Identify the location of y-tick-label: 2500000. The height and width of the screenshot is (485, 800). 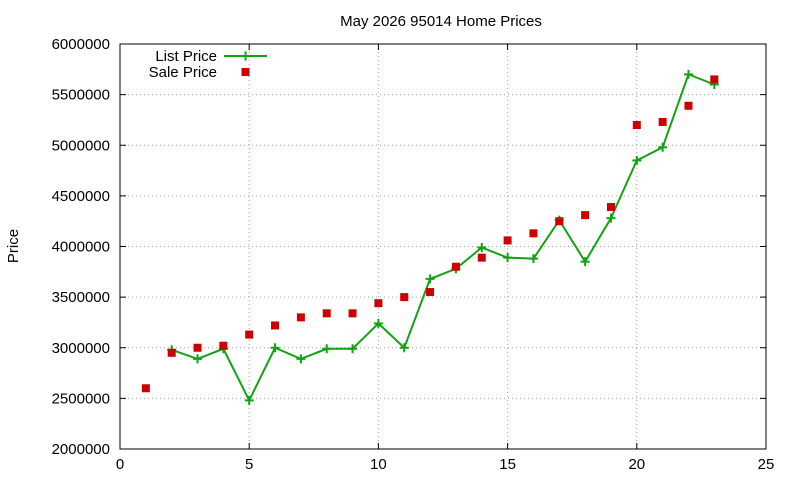
(81, 398).